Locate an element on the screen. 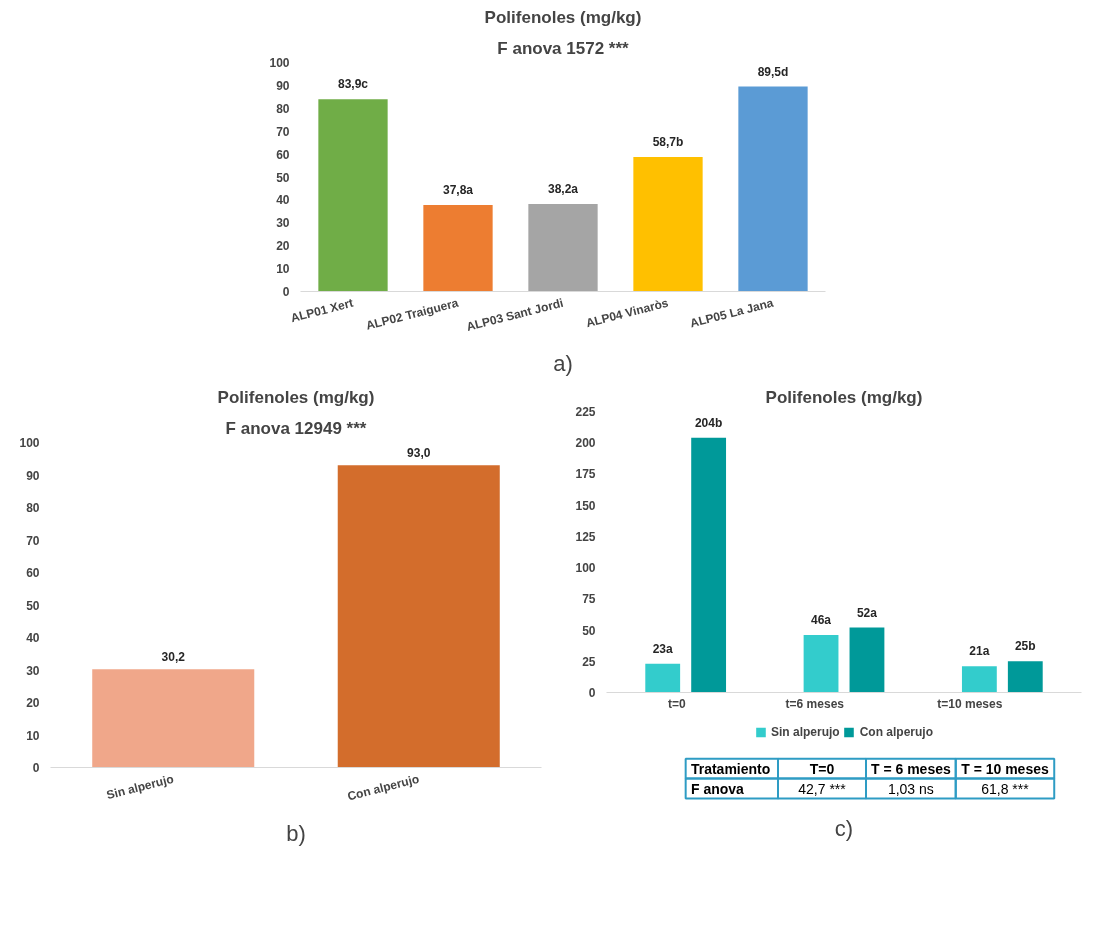 The image size is (1113, 929). x-tick-label: t=6 meses is located at coordinates (815, 703).